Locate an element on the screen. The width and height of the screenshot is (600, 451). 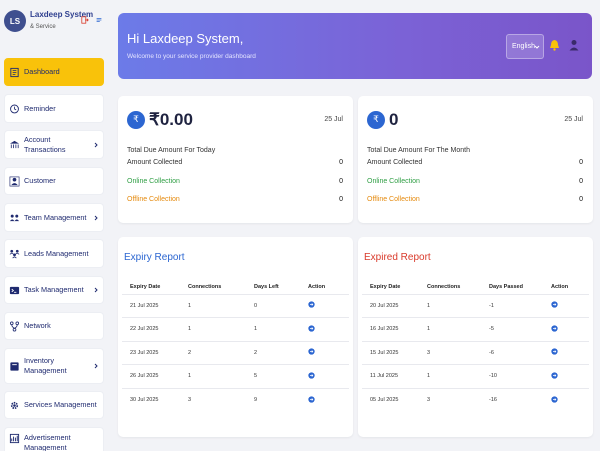
logout-icon is located at coordinates (85, 20).